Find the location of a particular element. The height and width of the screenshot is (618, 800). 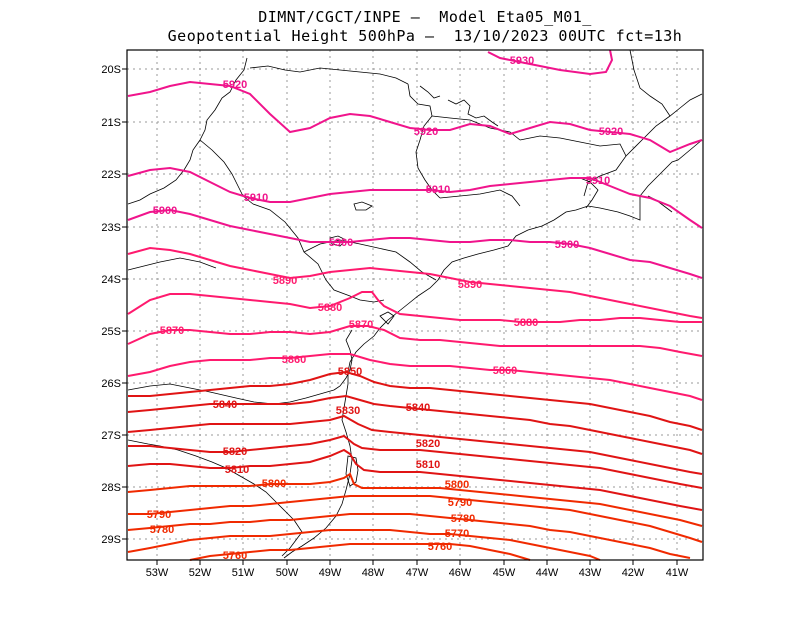

lat-label: 28S is located at coordinates (111, 488).